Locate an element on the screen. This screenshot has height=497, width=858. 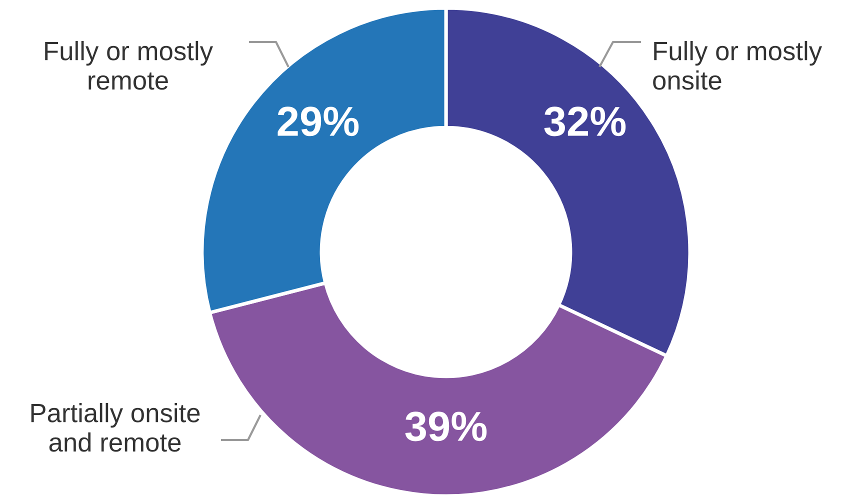
data-label: 39% is located at coordinates (446, 427).